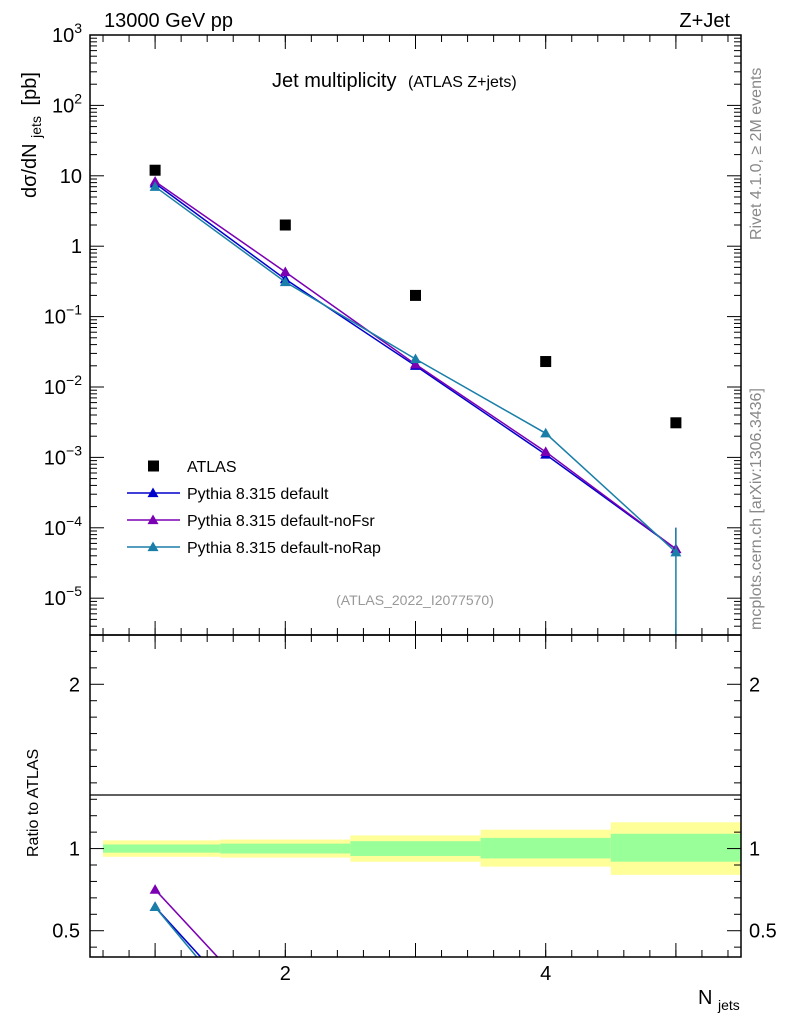 The width and height of the screenshot is (786, 1024). What do you see at coordinates (30, 88) in the screenshot?
I see `ylabel-main-unit: [pb]` at bounding box center [30, 88].